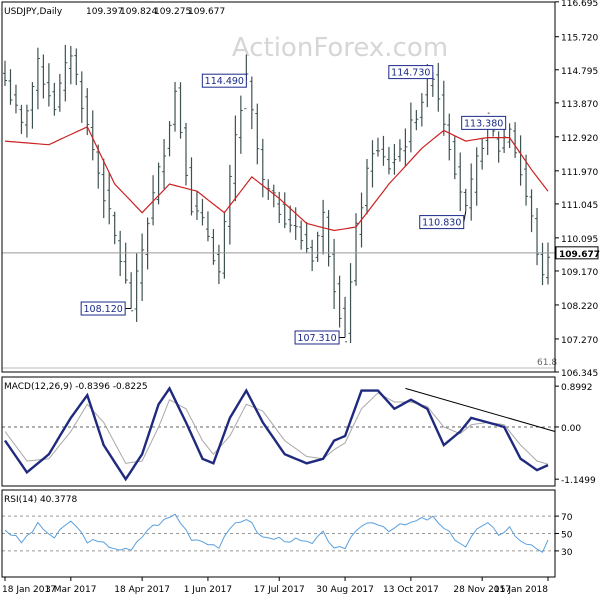 The image size is (600, 604). What do you see at coordinates (547, 363) in the screenshot?
I see `fib-level-label: 61.8` at bounding box center [547, 363].